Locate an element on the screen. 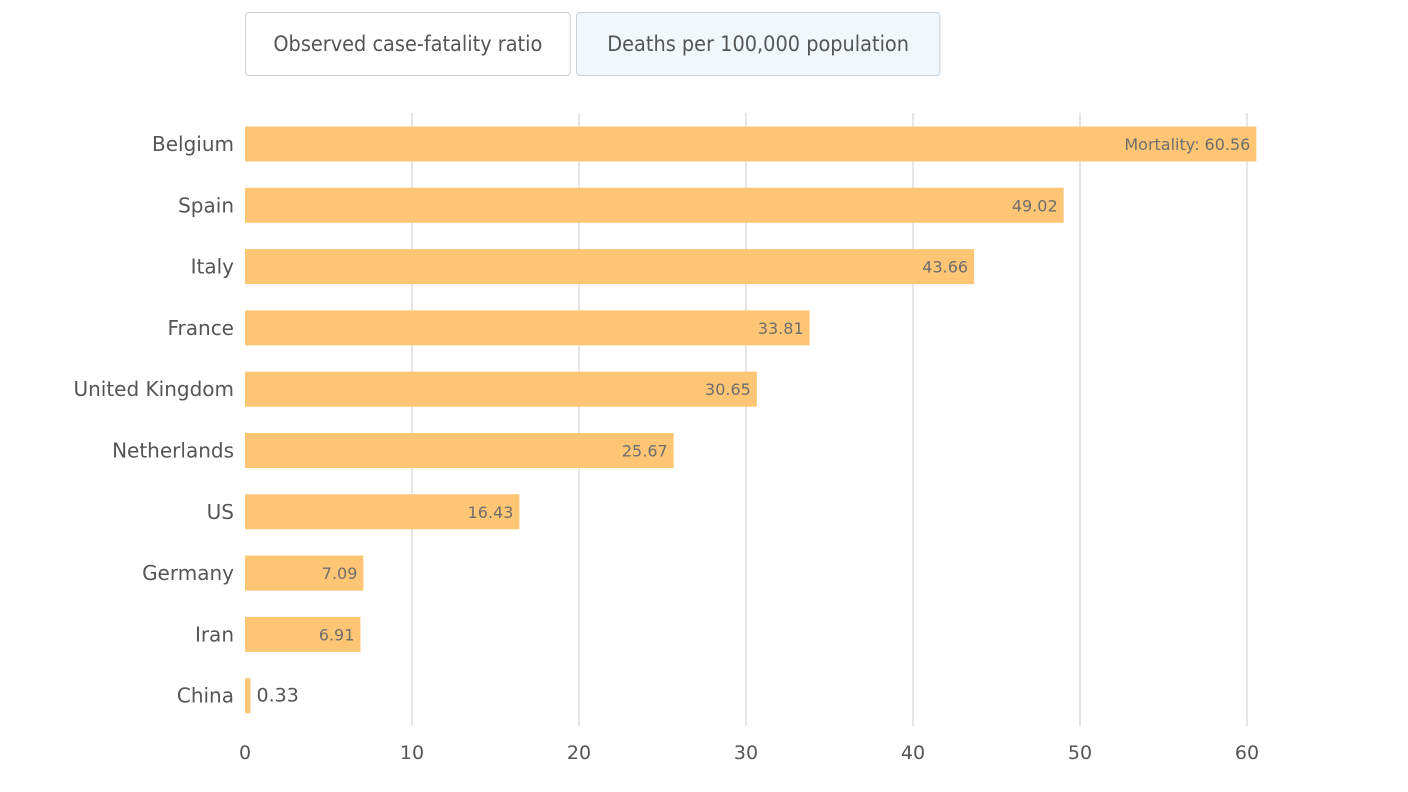 The height and width of the screenshot is (792, 1408). data-label: Mortality: 60.56 is located at coordinates (1187, 144).